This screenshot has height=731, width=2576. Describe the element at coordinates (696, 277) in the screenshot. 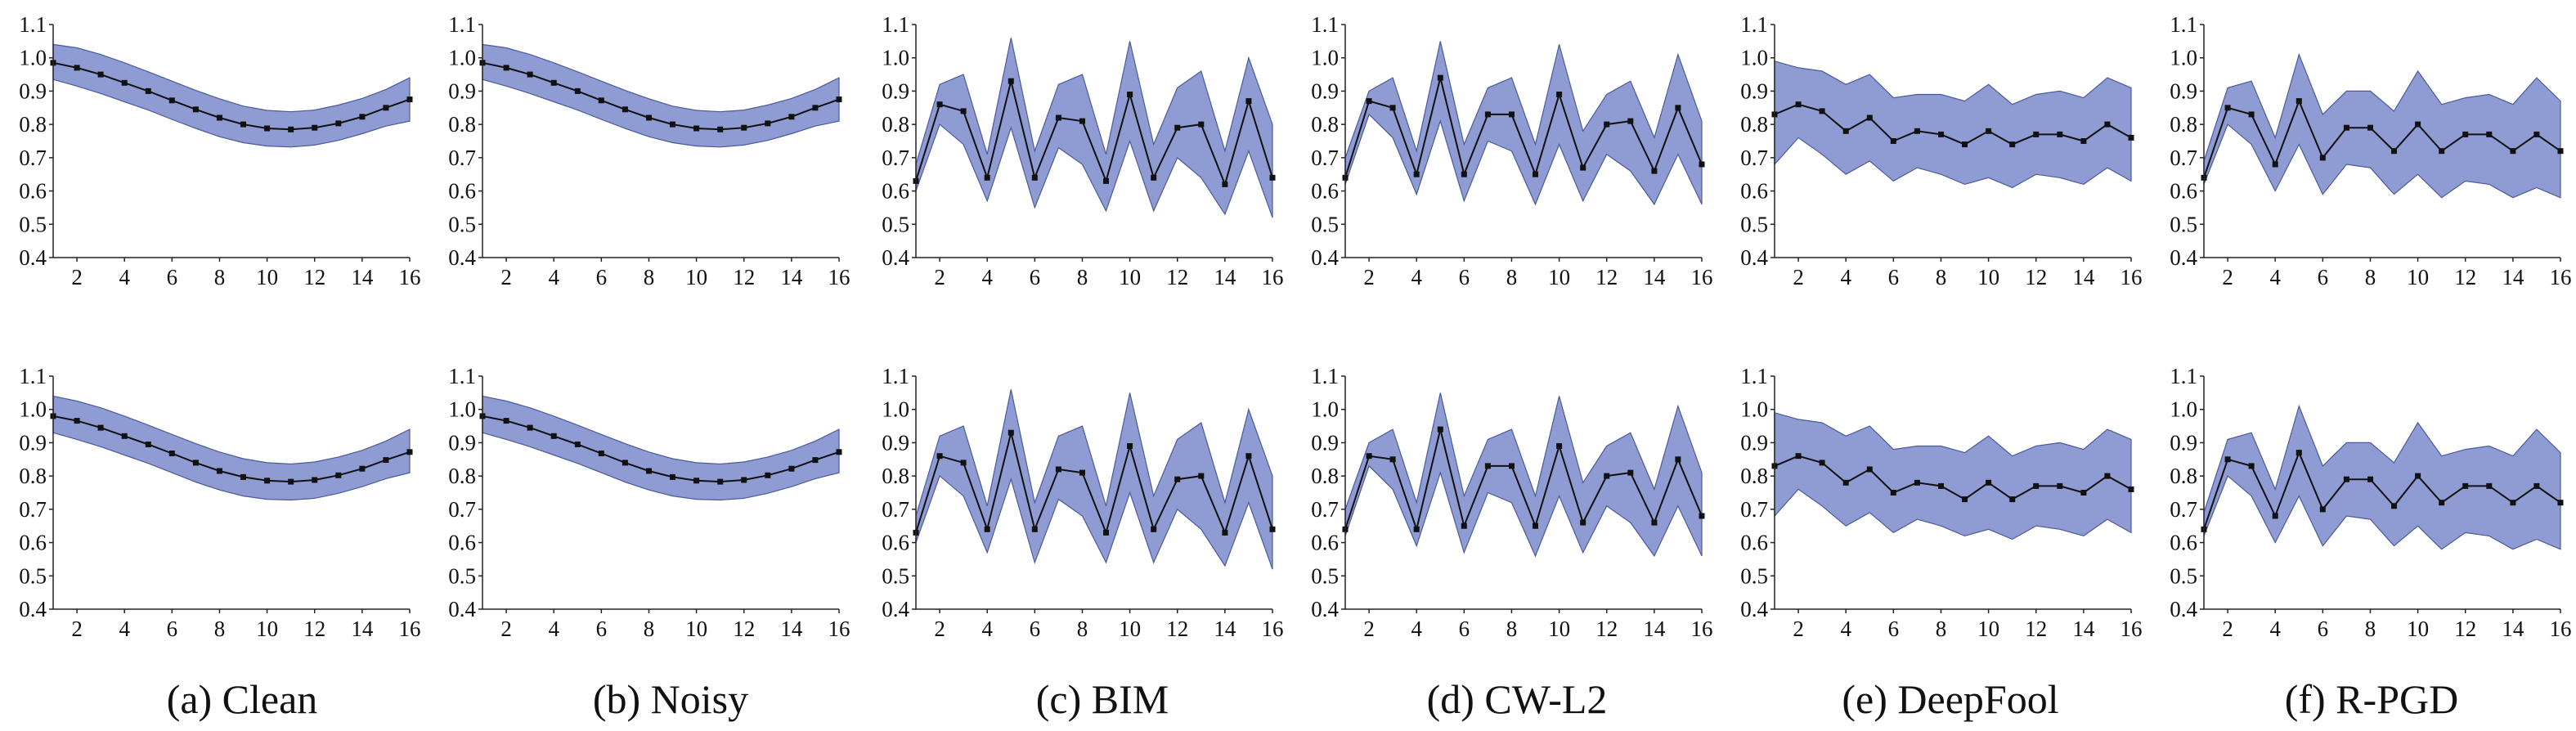

I see `x-tick-label-r1c2-10: 10` at that location.